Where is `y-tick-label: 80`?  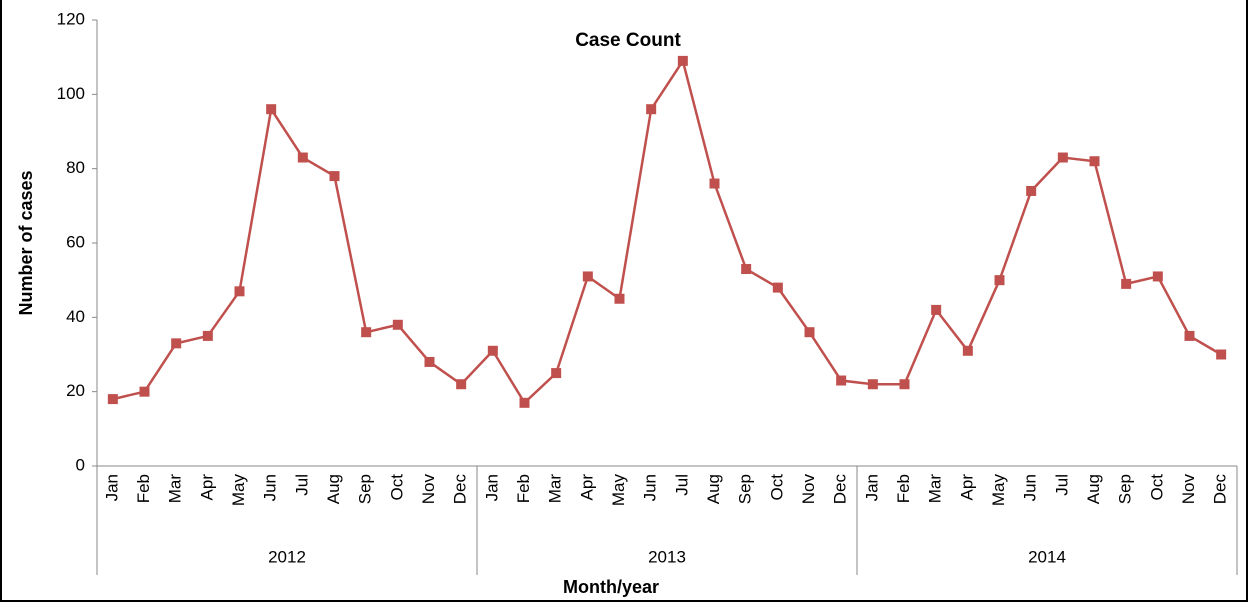
y-tick-label: 80 is located at coordinates (75, 167).